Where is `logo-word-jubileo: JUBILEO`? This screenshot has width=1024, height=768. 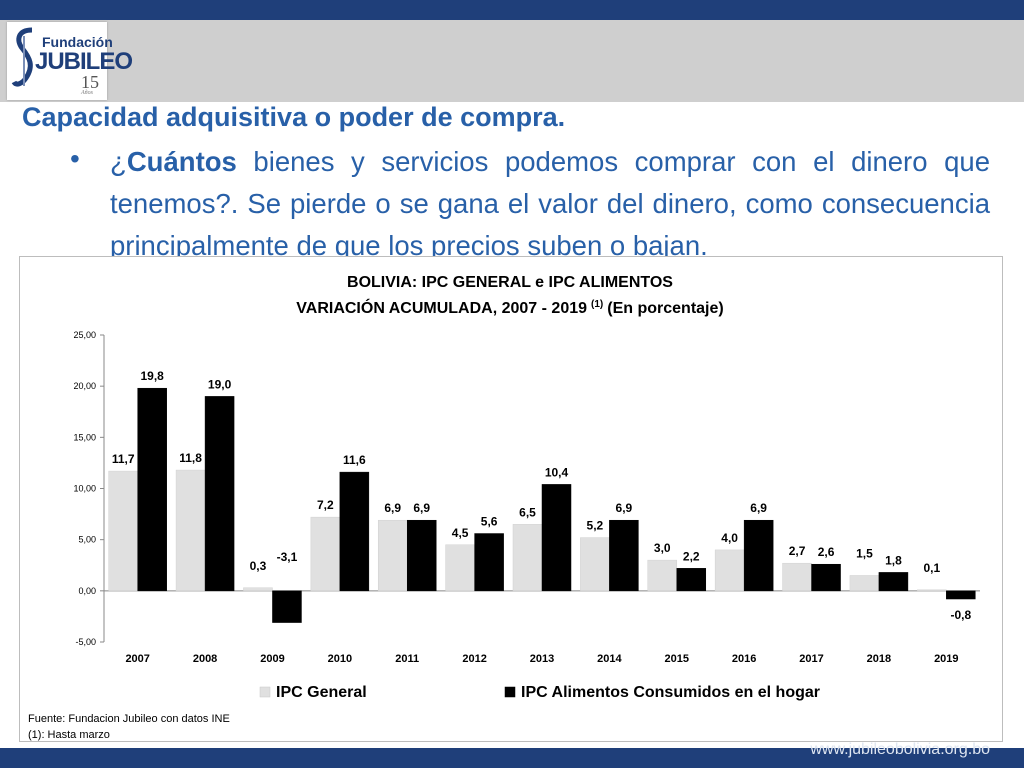
logo-word-jubileo: JUBILEO is located at coordinates (84, 61).